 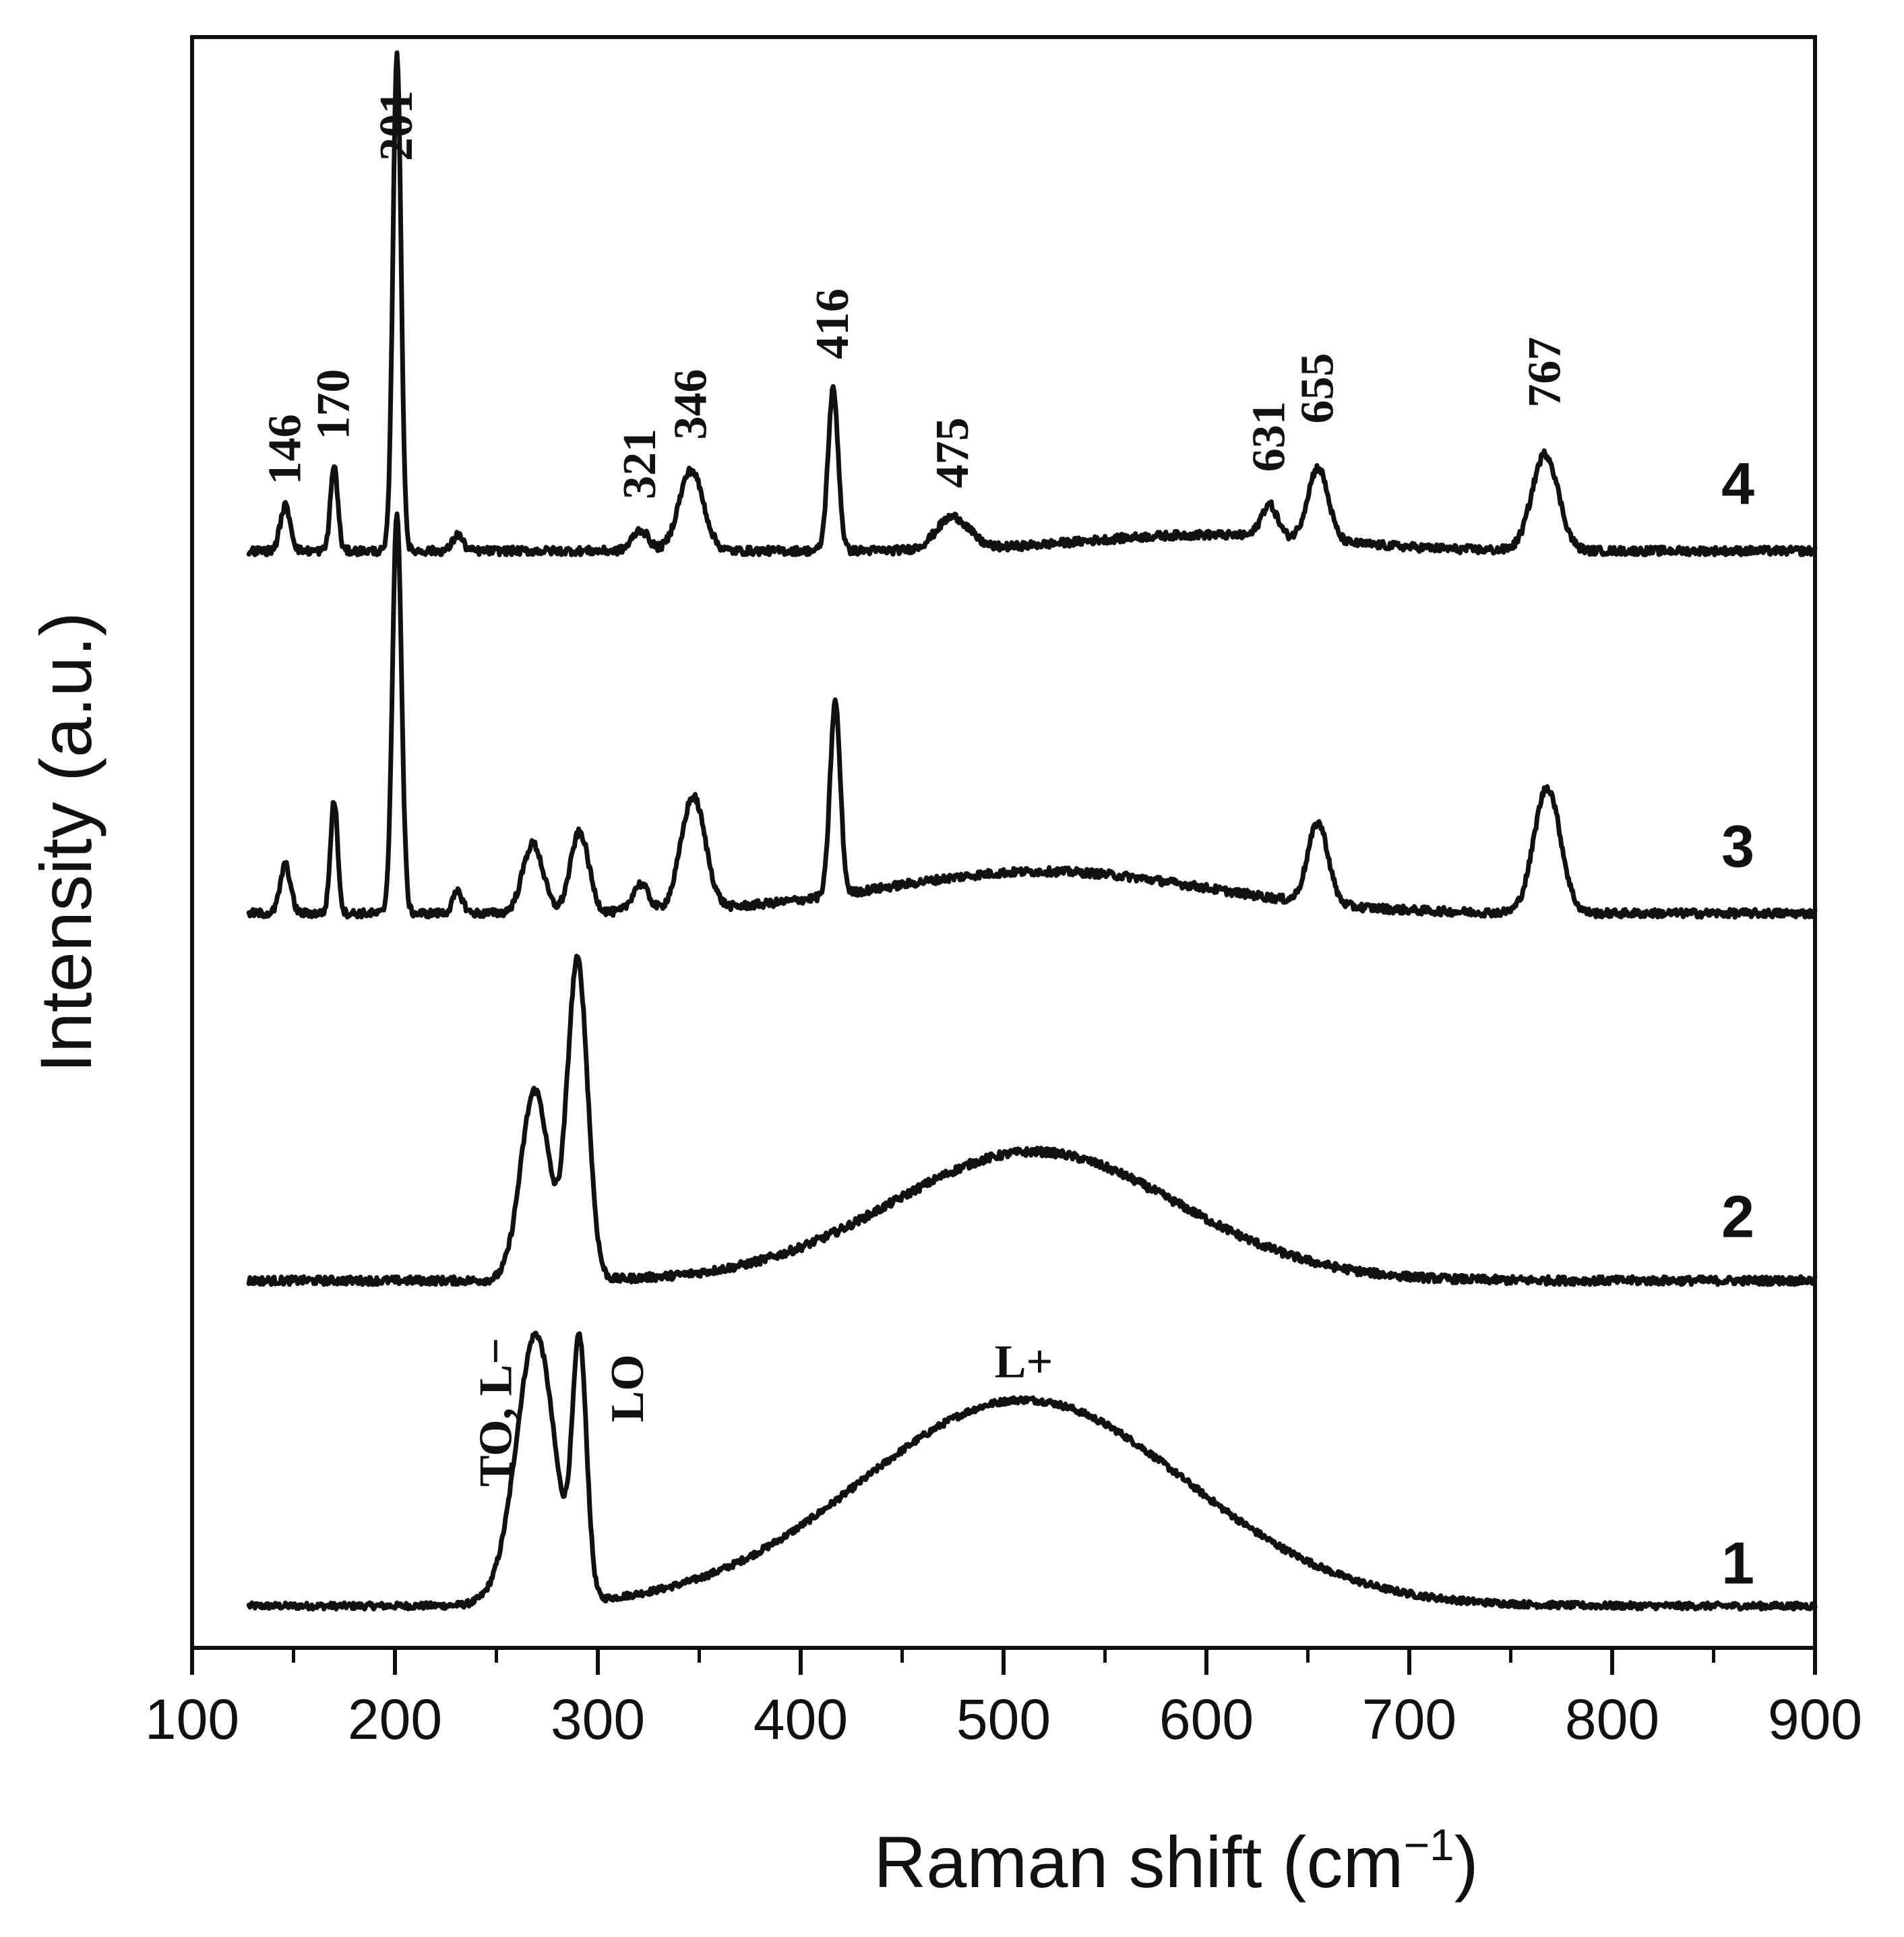 I want to click on x-axis-title-main: Raman shift (cm, so click(x=1138, y=1862).